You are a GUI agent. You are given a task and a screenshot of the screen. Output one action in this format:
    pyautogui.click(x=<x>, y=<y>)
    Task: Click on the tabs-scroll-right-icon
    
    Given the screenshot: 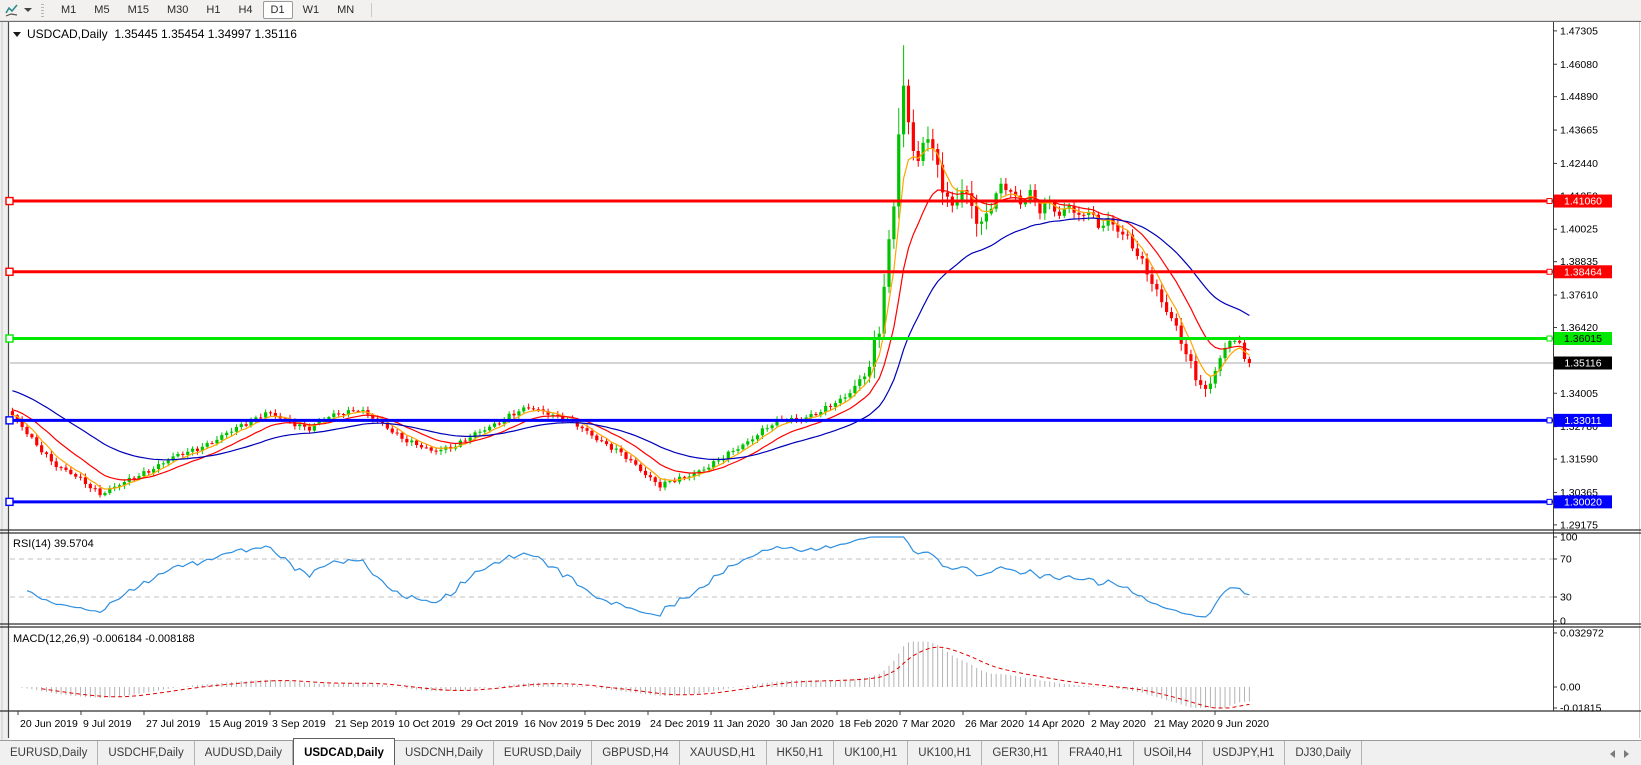 What is the action you would take?
    pyautogui.click(x=1626, y=753)
    